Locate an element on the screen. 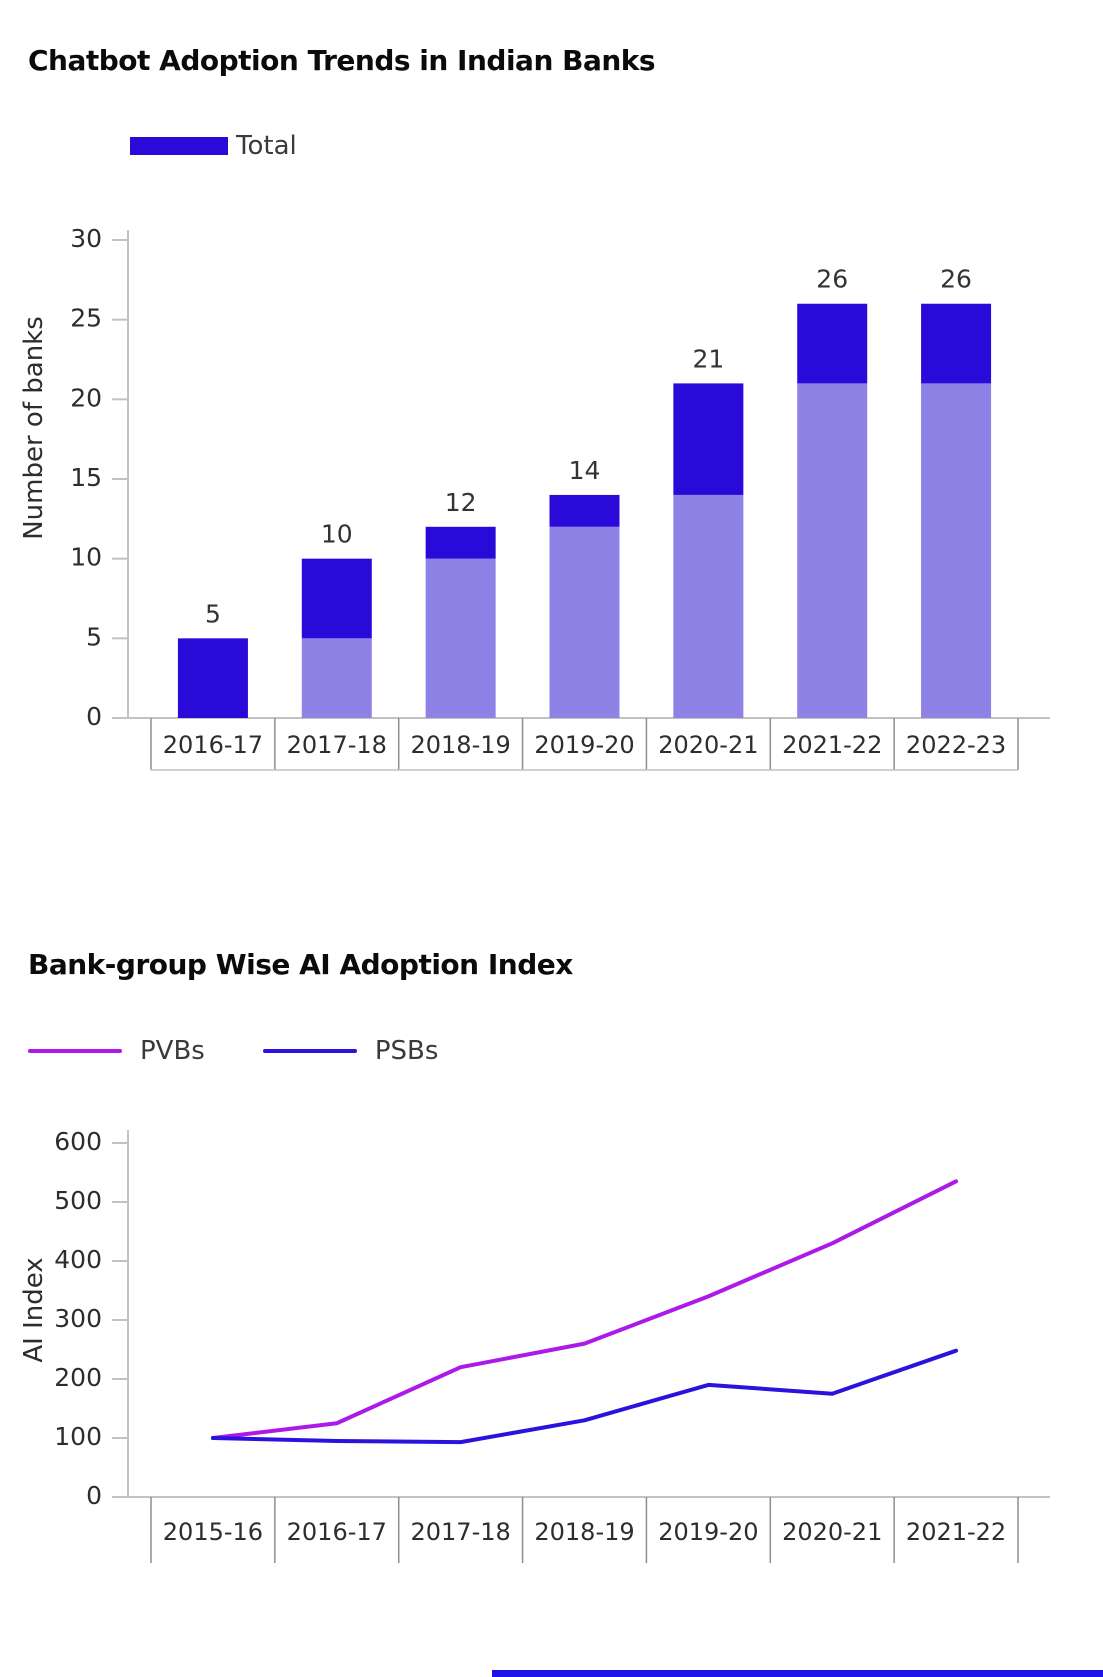 Image resolution: width=1103 pixels, height=1677 pixels. bar-value-label: 14 is located at coordinates (585, 470).